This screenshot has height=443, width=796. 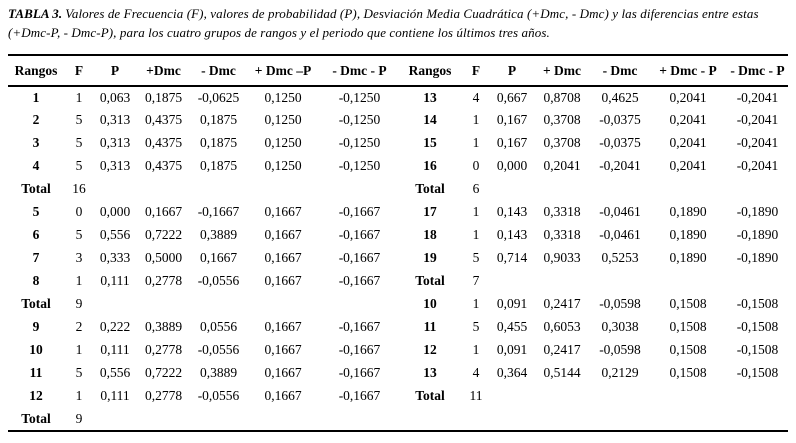 I want to click on value-cell: 0,143, so click(x=512, y=212).